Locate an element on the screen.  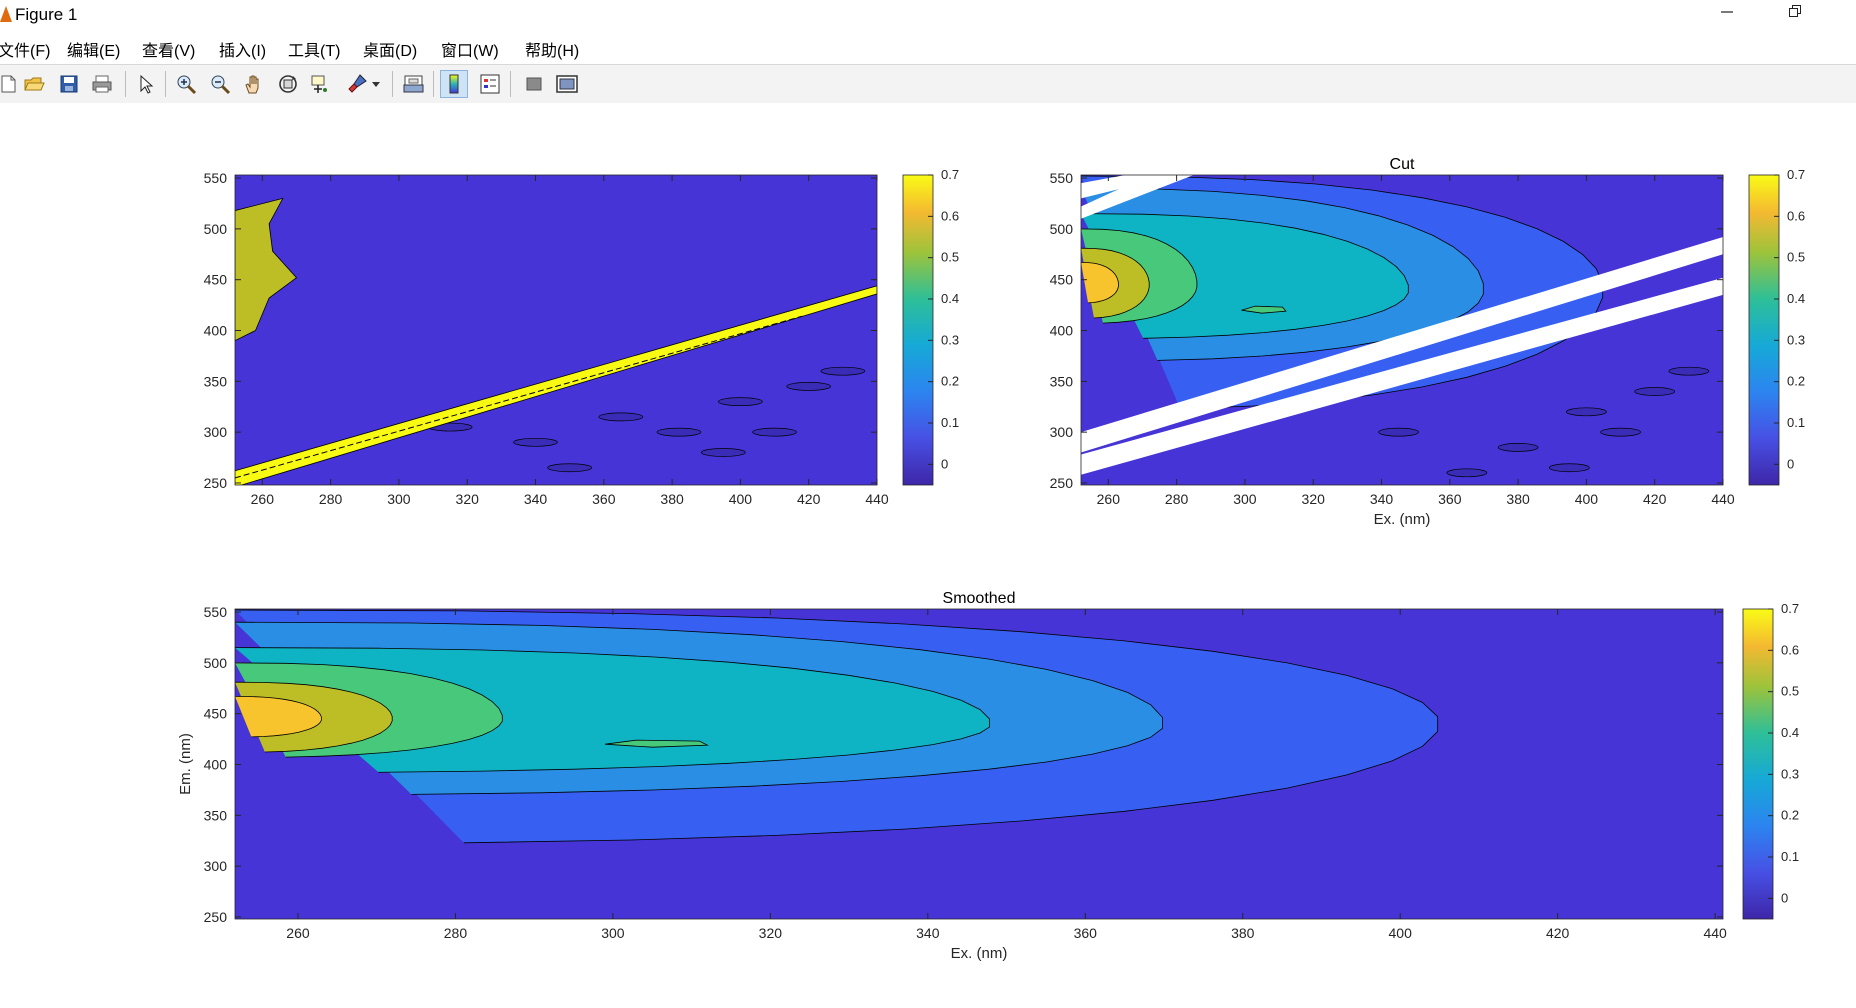
x-axis-label: Ex. (nm) is located at coordinates (1402, 519).